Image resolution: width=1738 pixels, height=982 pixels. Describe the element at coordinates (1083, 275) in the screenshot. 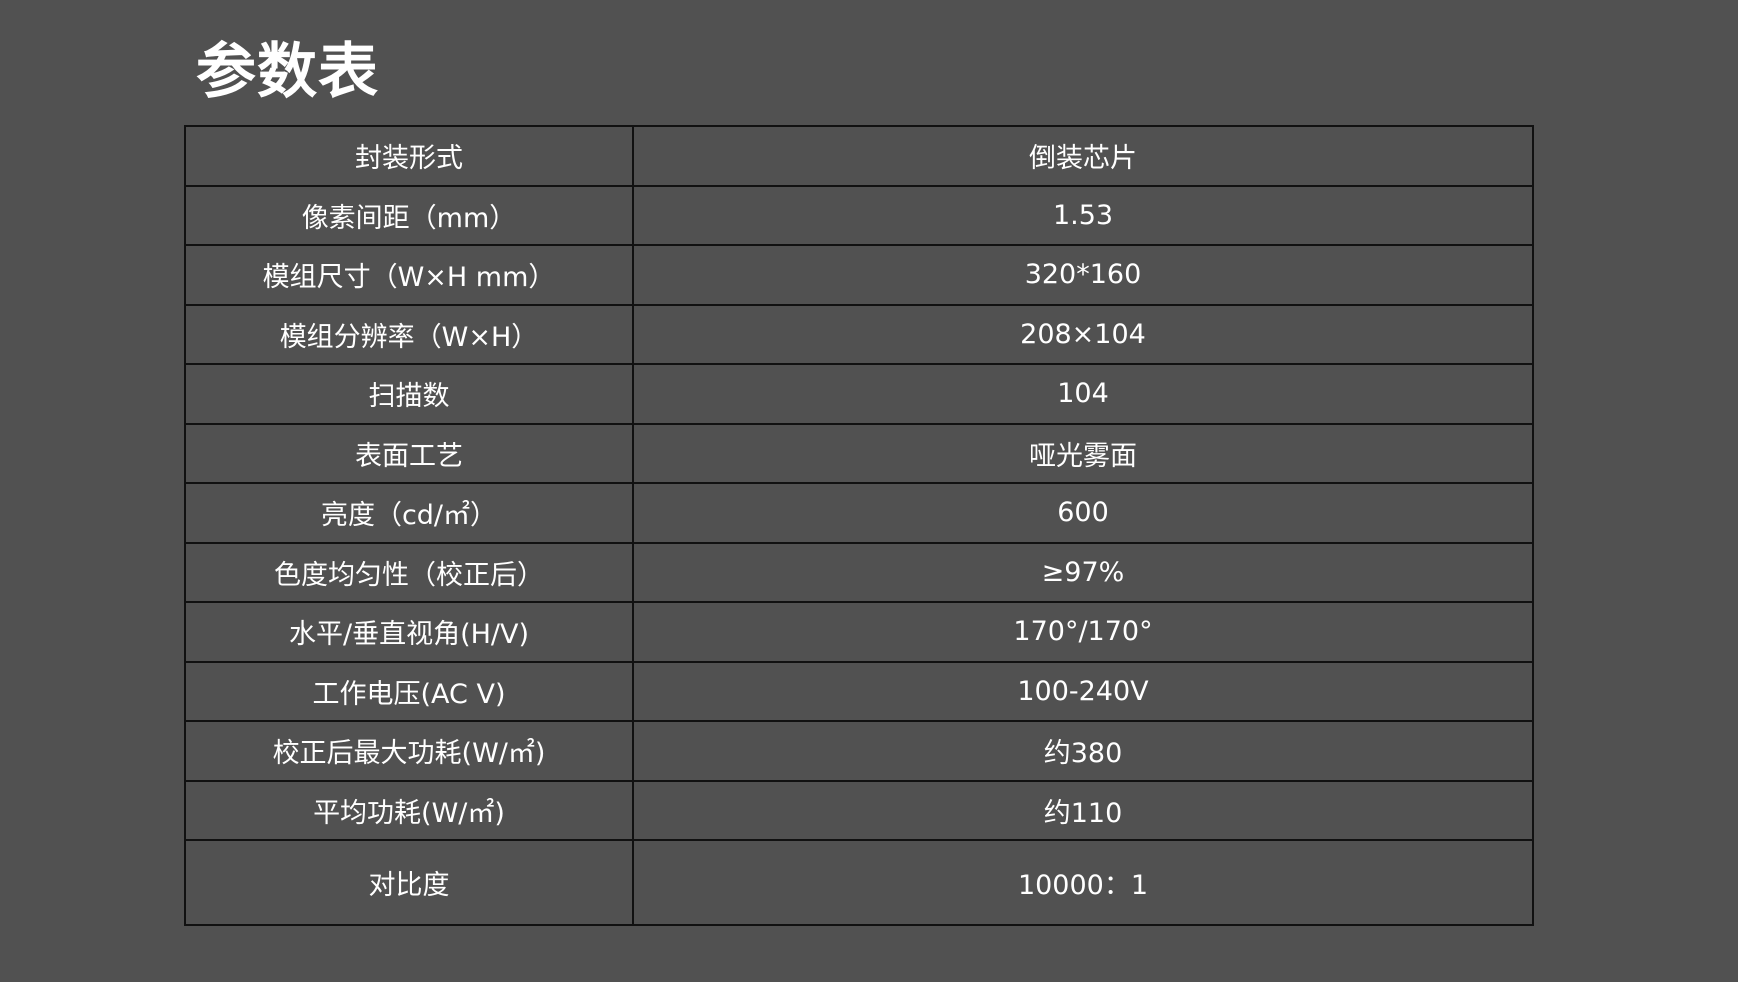

I see `spec-value: 320*160` at that location.